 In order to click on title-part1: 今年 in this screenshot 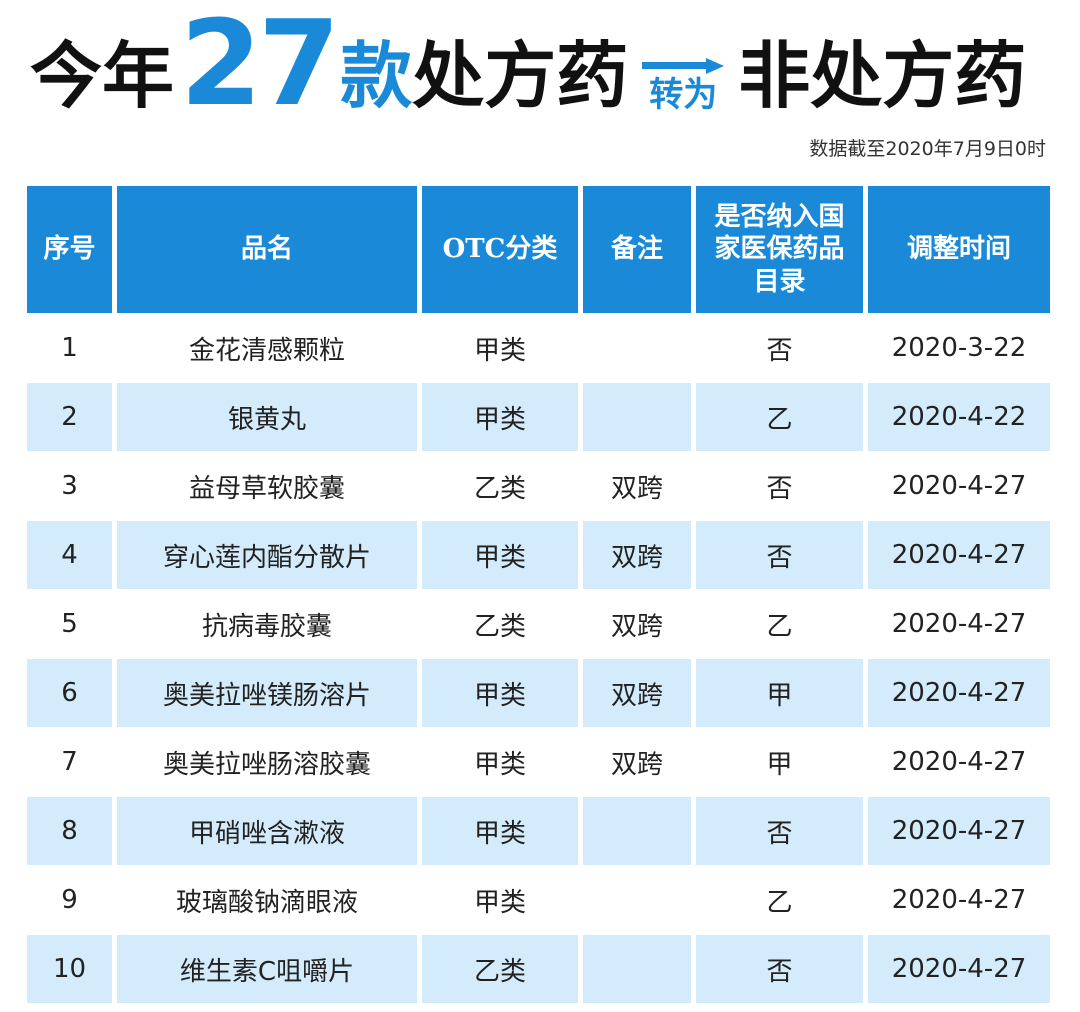, I will do `click(102, 75)`.